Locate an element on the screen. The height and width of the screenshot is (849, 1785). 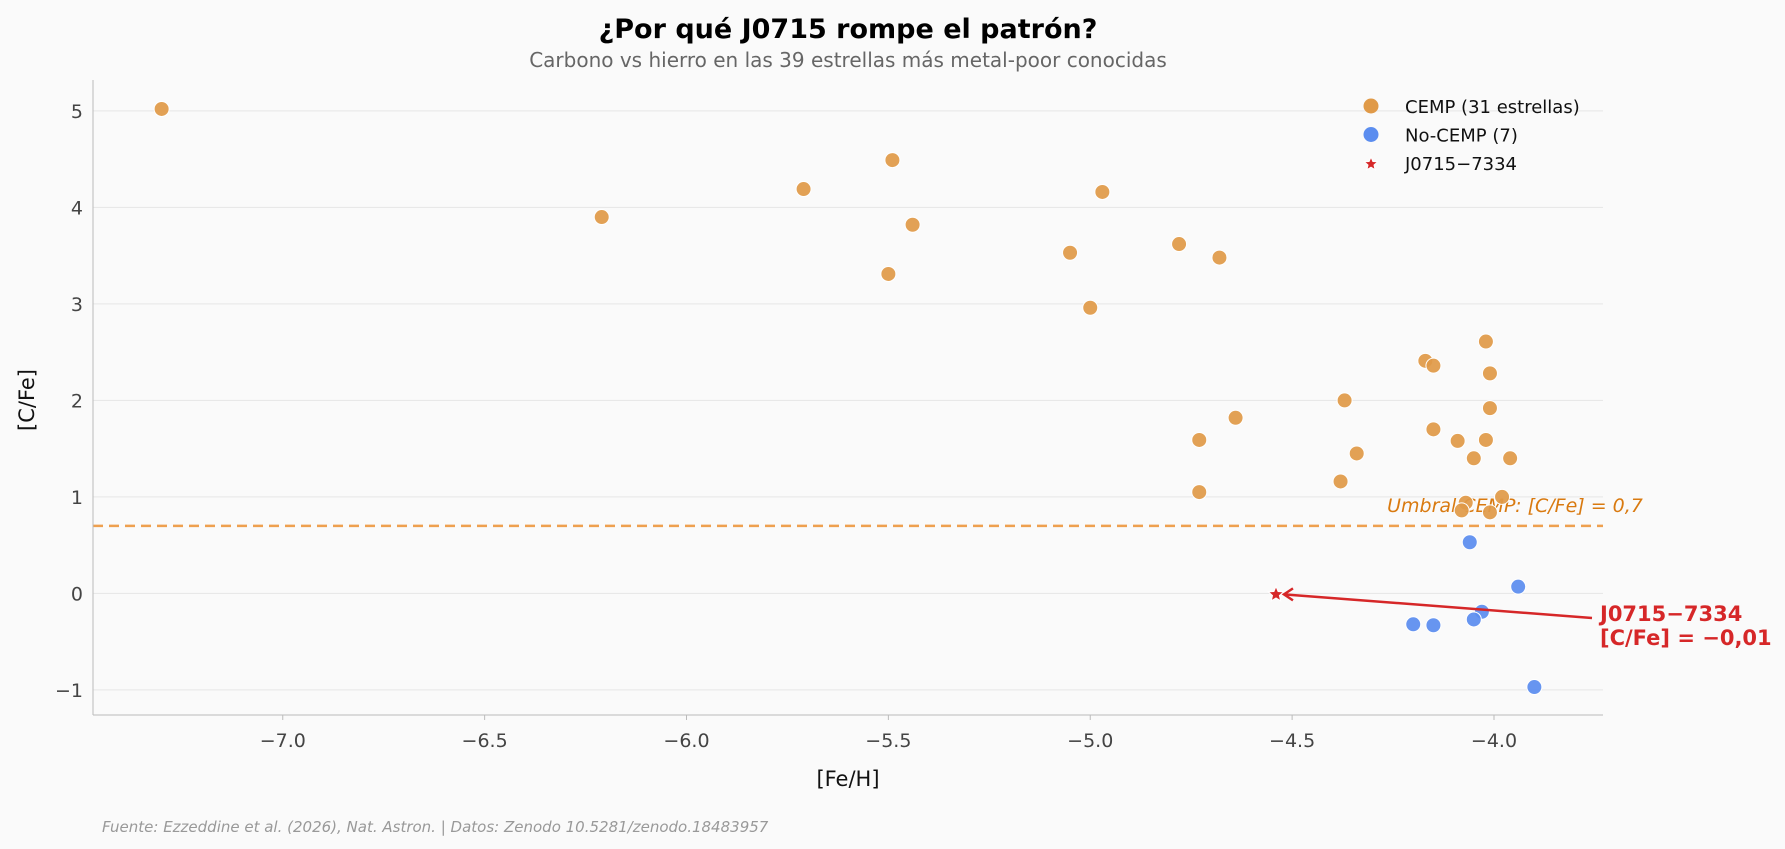
x-tick-label: −4.5 is located at coordinates (1292, 741).